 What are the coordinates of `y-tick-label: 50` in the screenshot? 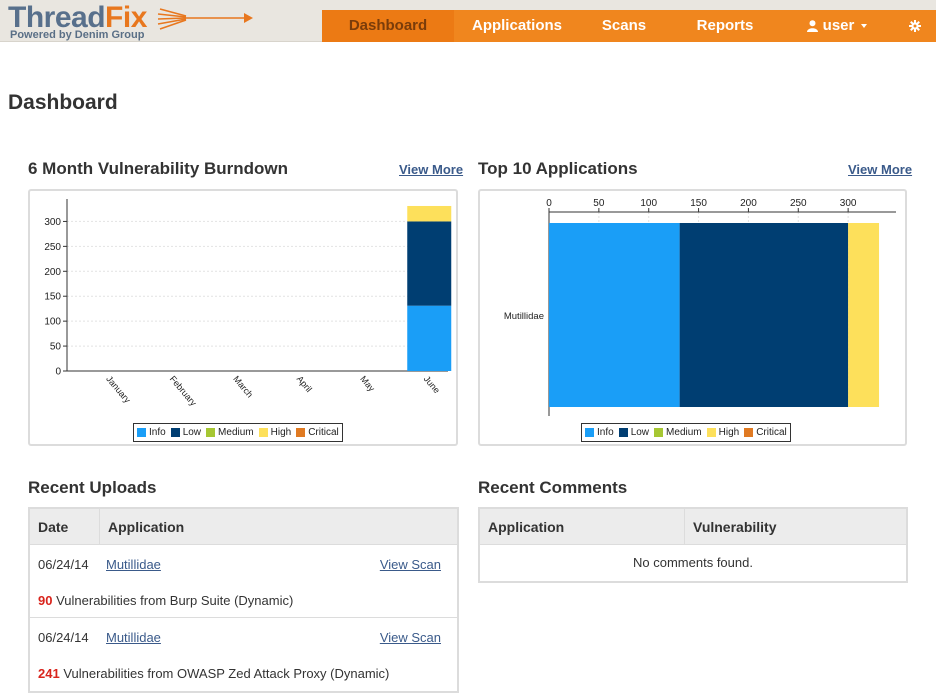 It's located at (56, 347).